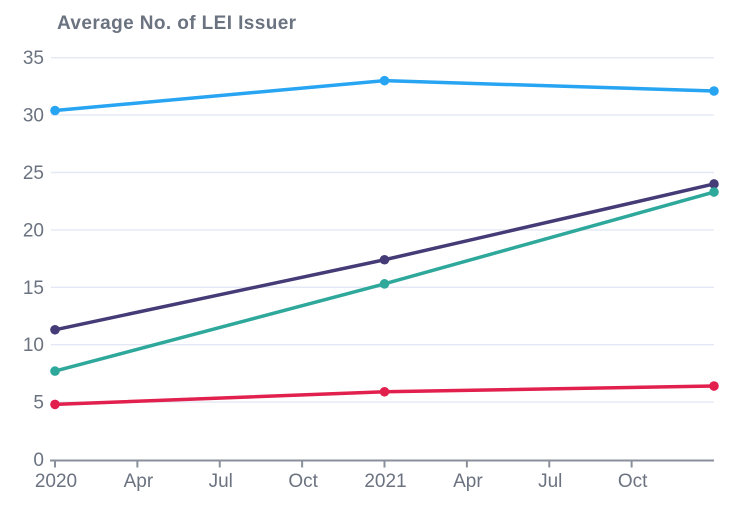 This screenshot has height=517, width=750. Describe the element at coordinates (56, 481) in the screenshot. I see `x-axis-label: 2020` at that location.